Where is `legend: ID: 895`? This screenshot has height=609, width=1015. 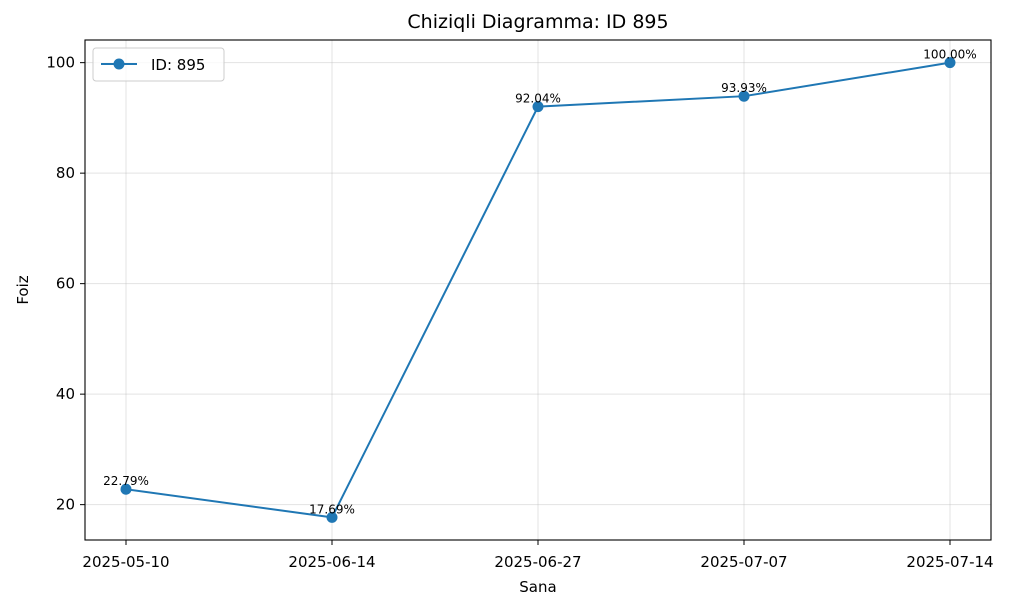
legend: ID: 895 is located at coordinates (158, 64).